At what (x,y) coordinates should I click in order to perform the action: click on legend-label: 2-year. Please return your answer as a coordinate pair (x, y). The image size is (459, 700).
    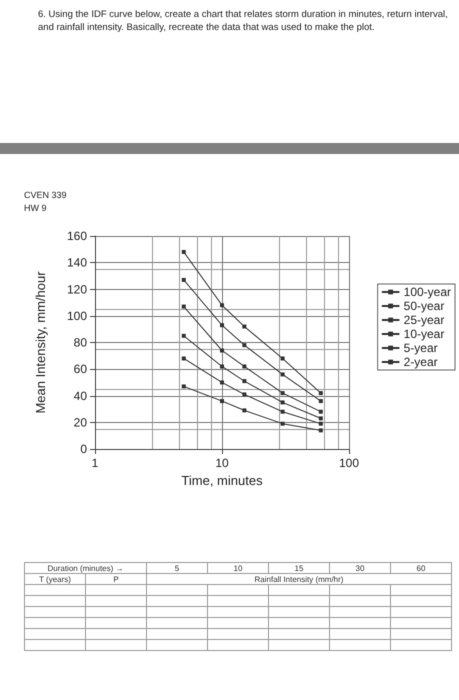
    Looking at the image, I should click on (421, 362).